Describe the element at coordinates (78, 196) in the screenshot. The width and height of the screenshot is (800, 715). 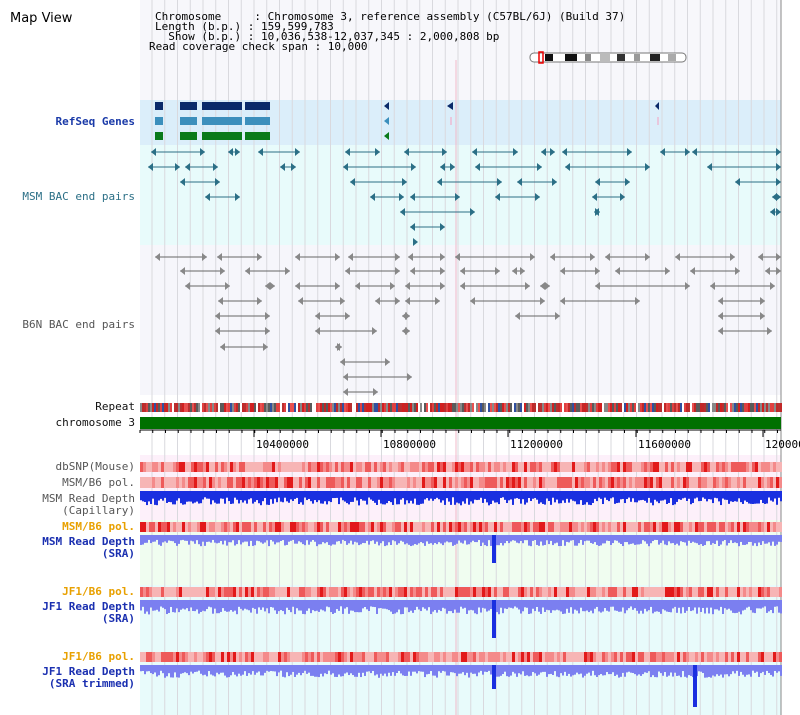
I see `track-label-msm-bac: MSM BAC end pairs` at that location.